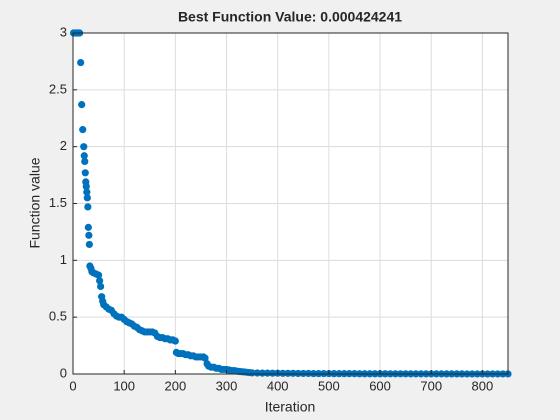  Describe the element at coordinates (483, 385) in the screenshot. I see `x-tick-label: 800` at that location.